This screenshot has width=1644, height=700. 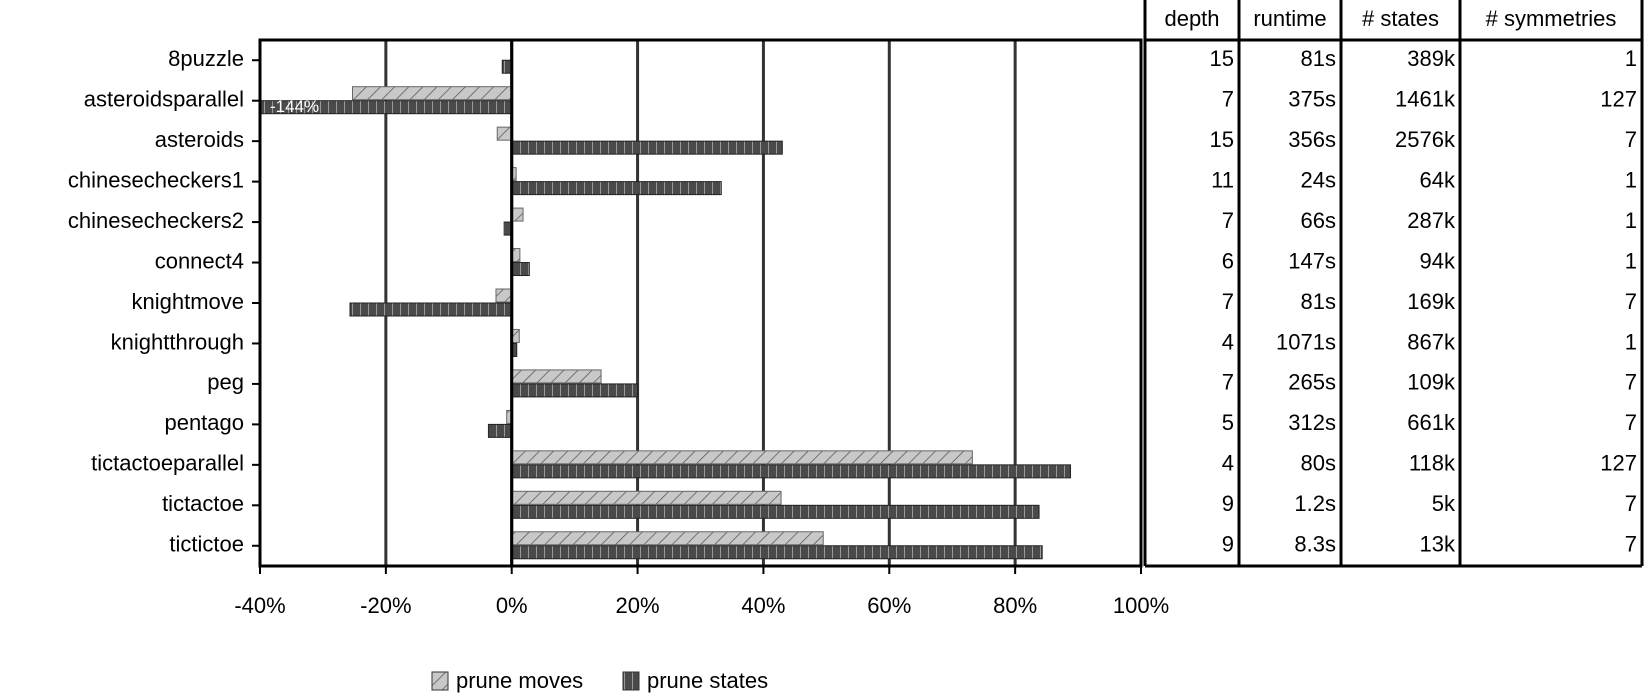 What do you see at coordinates (1312, 260) in the screenshot?
I see `table-cell: 147s` at bounding box center [1312, 260].